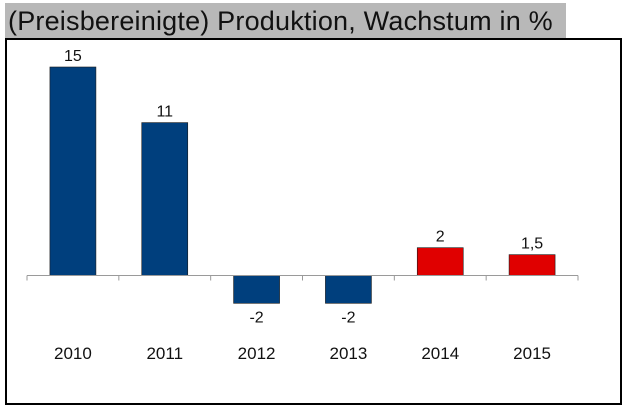 Image resolution: width=630 pixels, height=415 pixels. I want to click on x-tick-label-2015: 2015, so click(532, 353).